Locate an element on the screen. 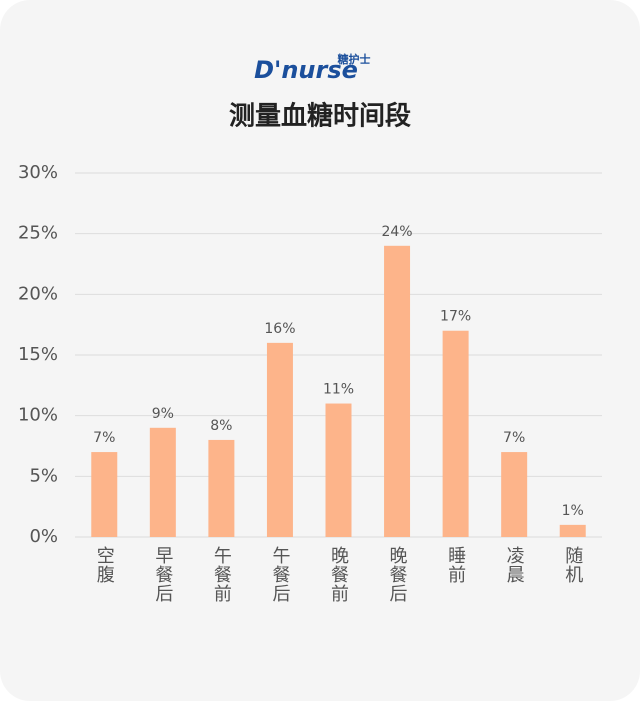 This screenshot has height=701, width=640. value-label: 11% is located at coordinates (338, 390).